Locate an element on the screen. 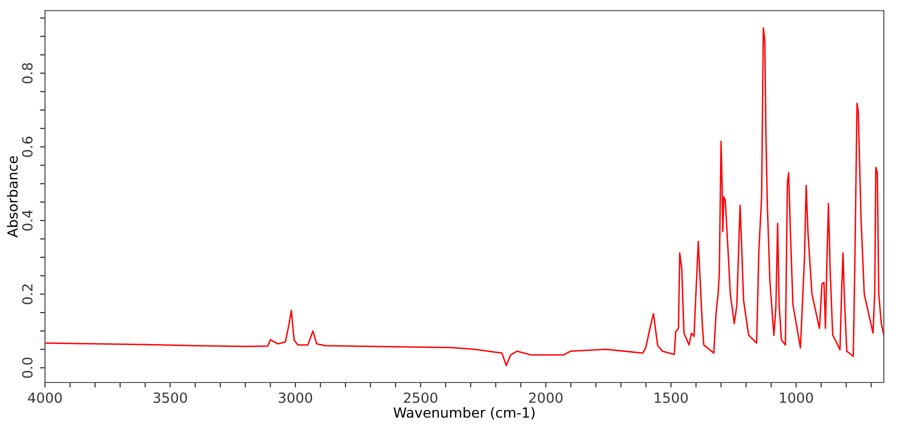 This screenshot has height=425, width=900. x-tick-label: 3500 is located at coordinates (170, 397).